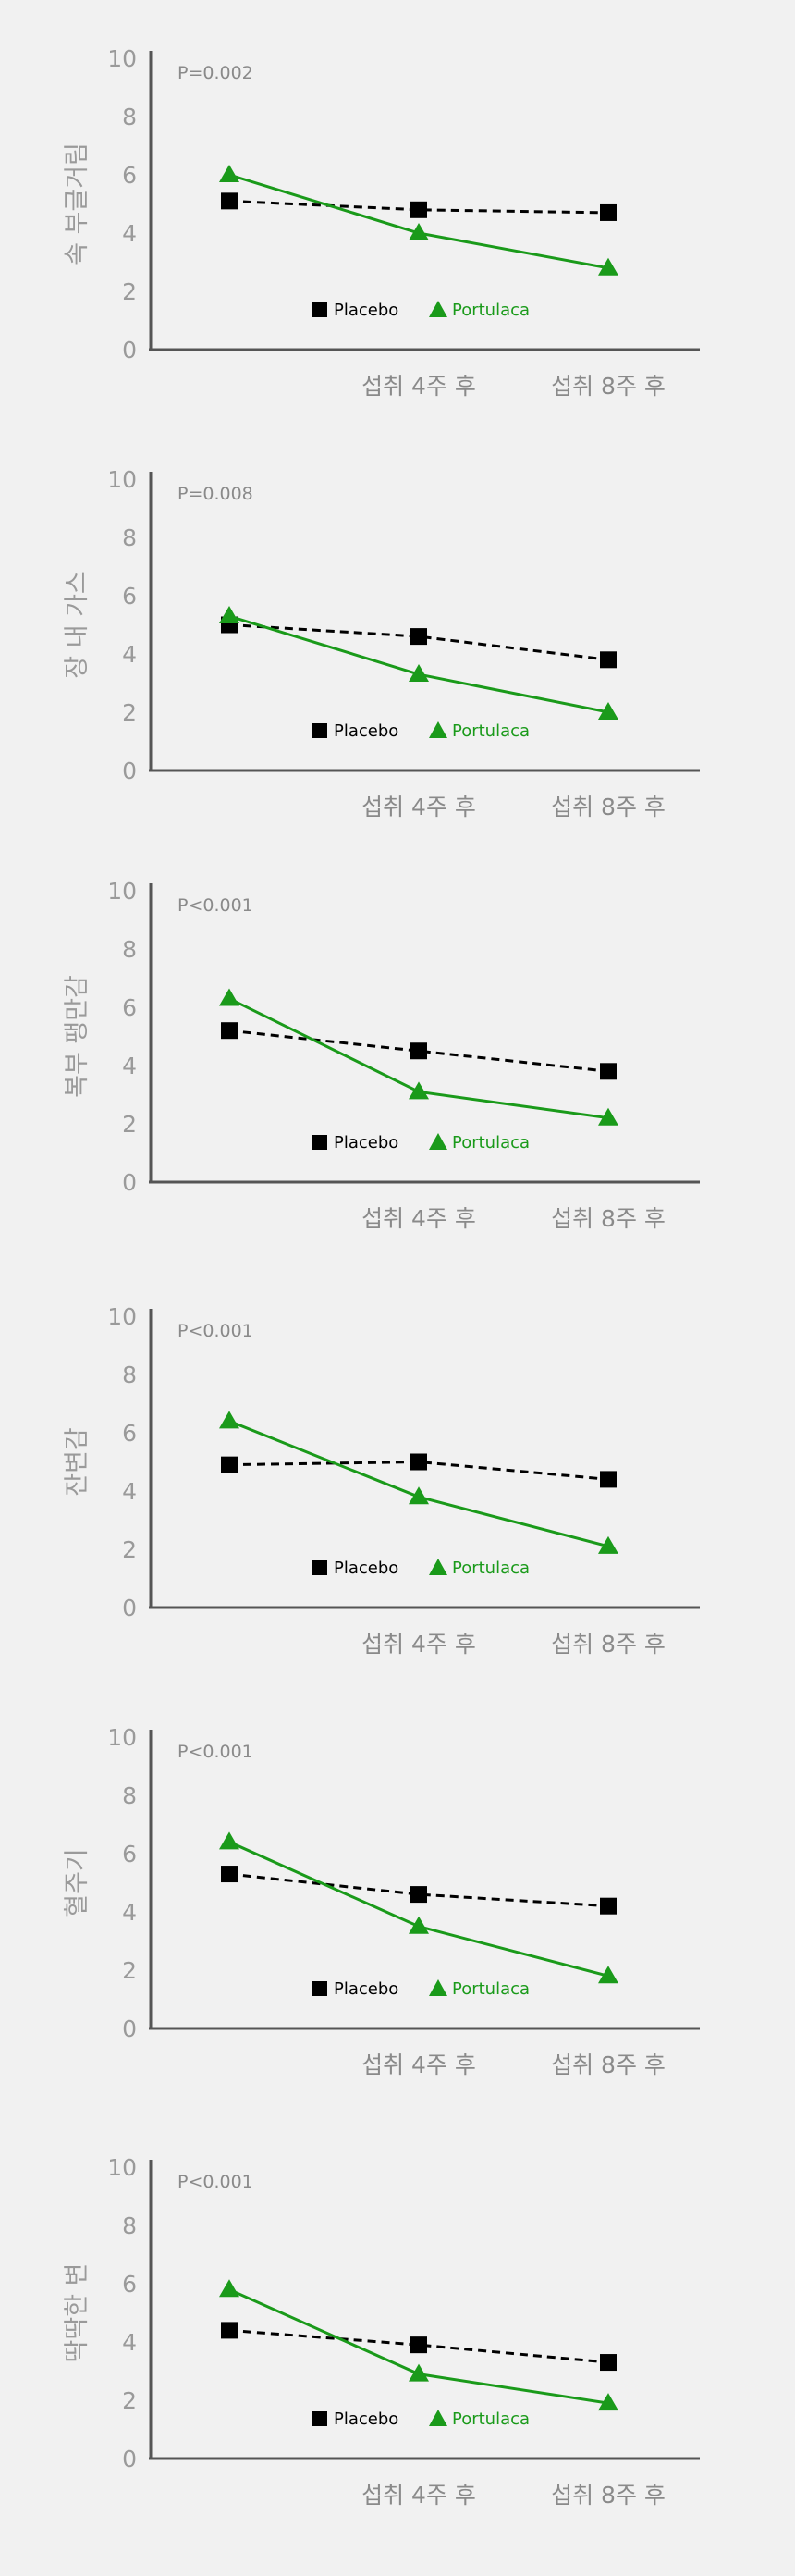 The image size is (795, 2576). What do you see at coordinates (77, 1462) in the screenshot?
I see `y-axis-label: 잔변감` at bounding box center [77, 1462].